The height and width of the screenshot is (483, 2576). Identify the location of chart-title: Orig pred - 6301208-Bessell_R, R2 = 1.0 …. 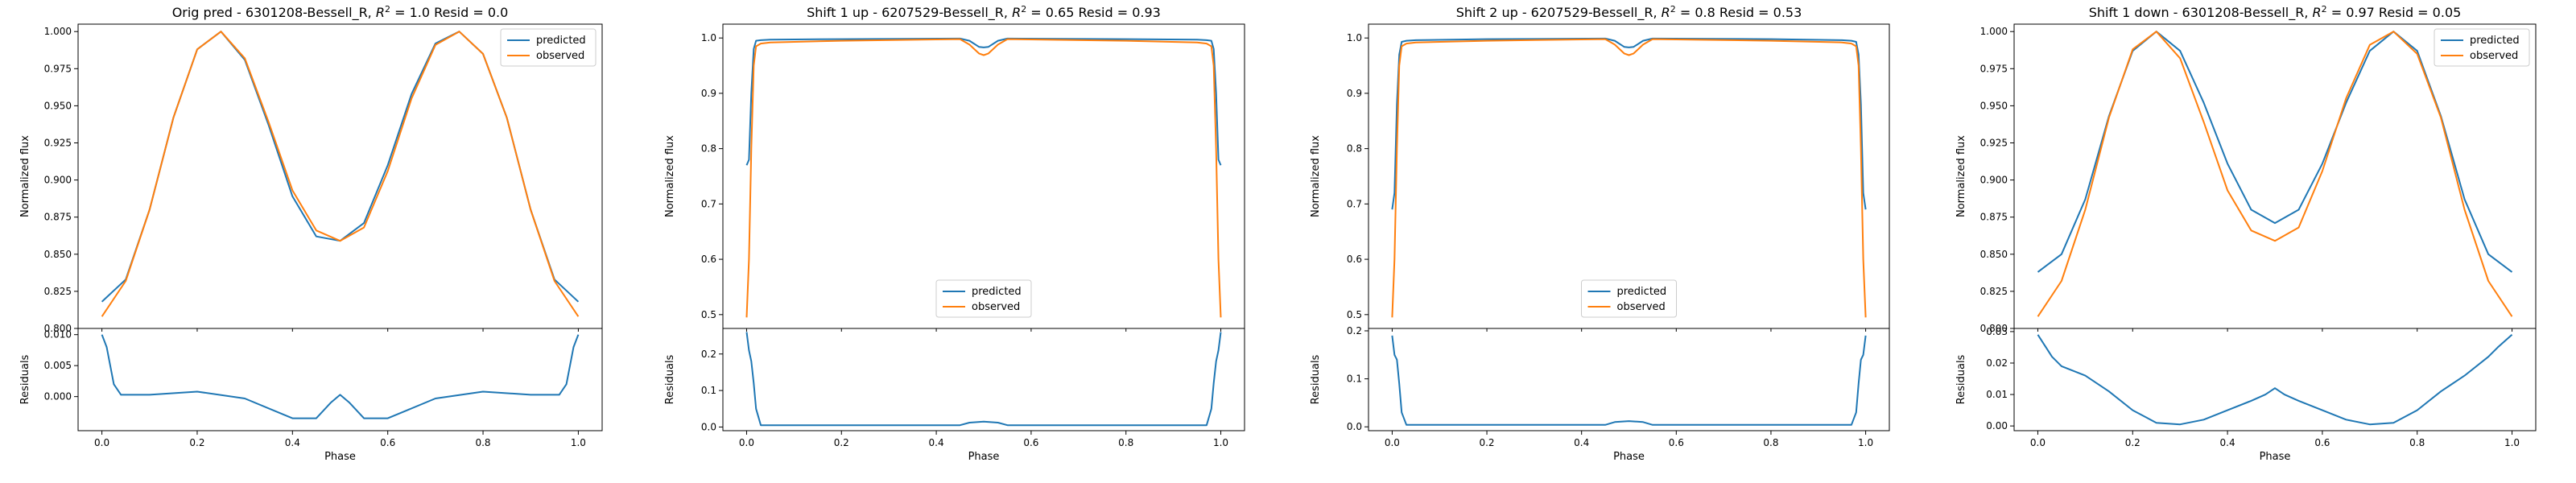
(340, 12).